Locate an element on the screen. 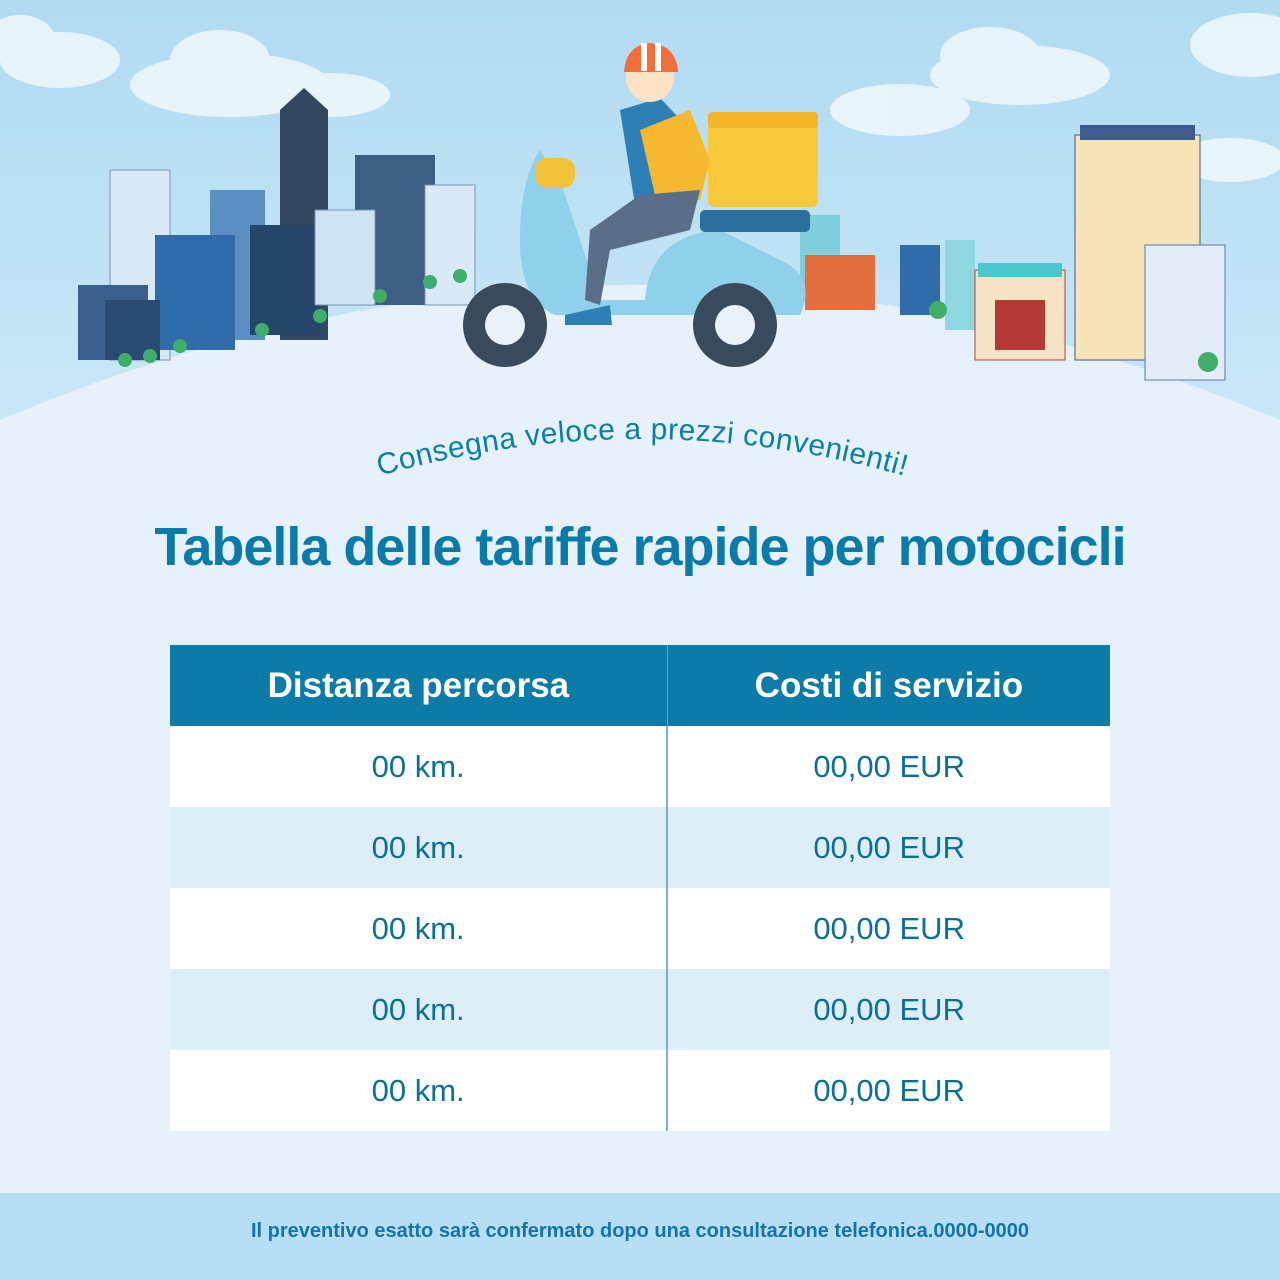 The height and width of the screenshot is (1280, 1280). tagline: Consegna veloce a prezzi convenienti! is located at coordinates (642, 448).